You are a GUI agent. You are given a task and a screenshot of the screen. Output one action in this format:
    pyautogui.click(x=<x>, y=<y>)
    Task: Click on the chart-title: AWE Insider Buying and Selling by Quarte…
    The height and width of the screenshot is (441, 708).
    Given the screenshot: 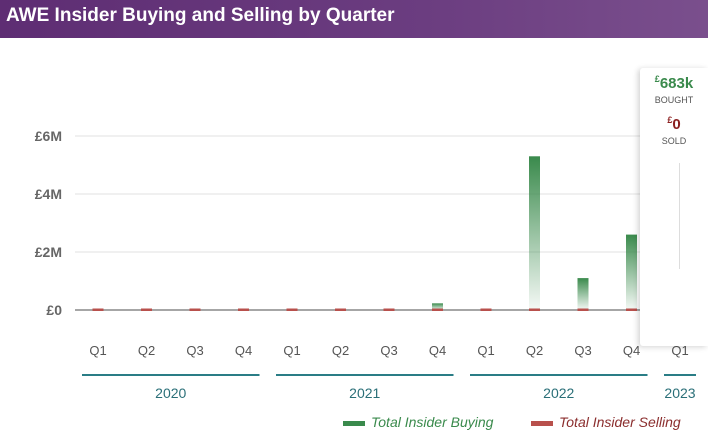 What is the action you would take?
    pyautogui.click(x=200, y=15)
    